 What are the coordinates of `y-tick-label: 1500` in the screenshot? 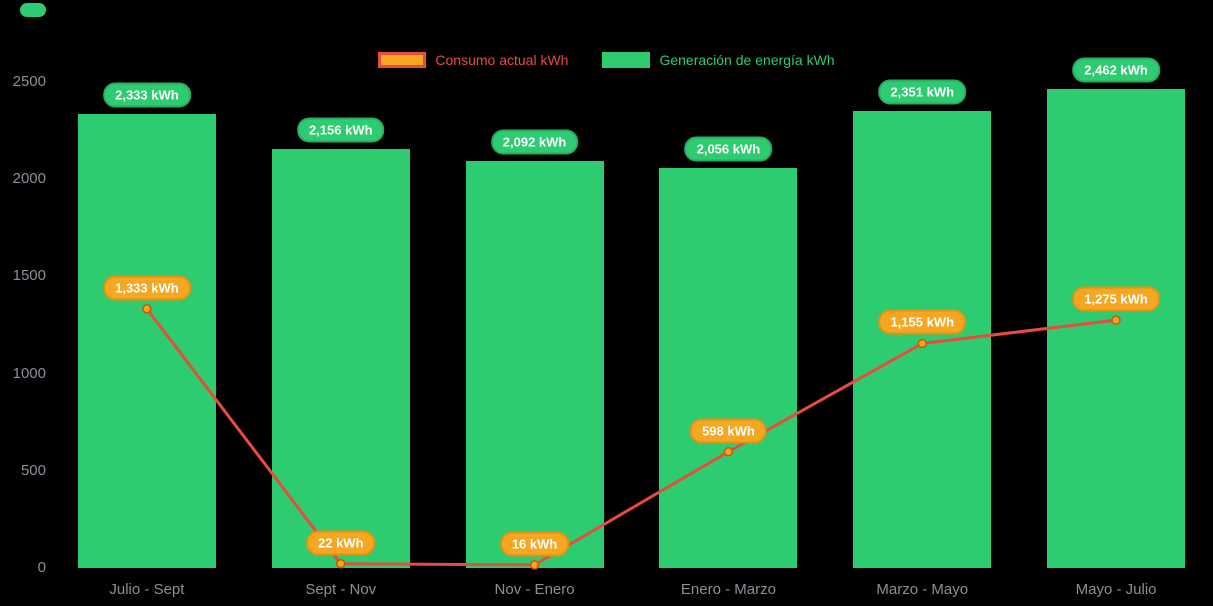 It's located at (29, 276).